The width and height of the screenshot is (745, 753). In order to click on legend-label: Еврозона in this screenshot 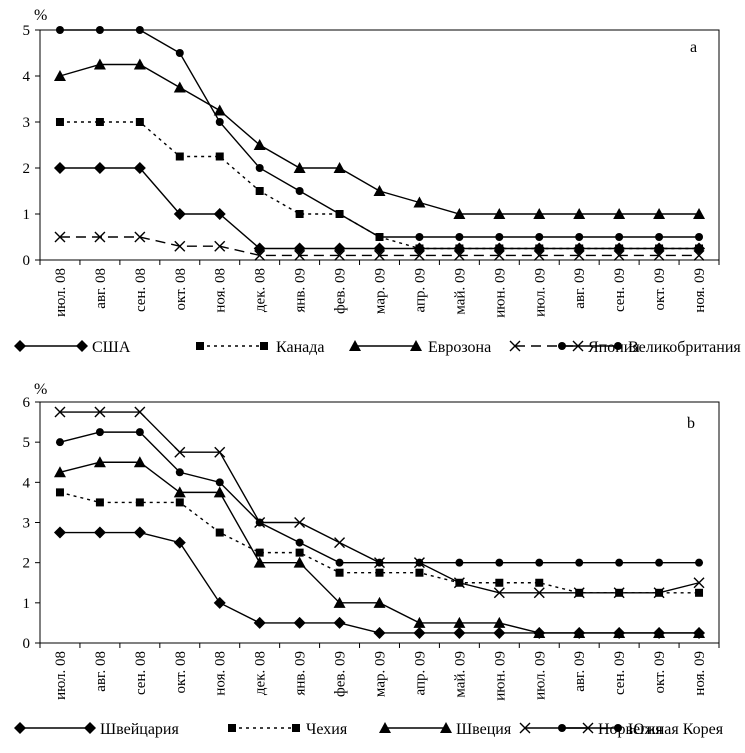, I will do `click(459, 347)`.